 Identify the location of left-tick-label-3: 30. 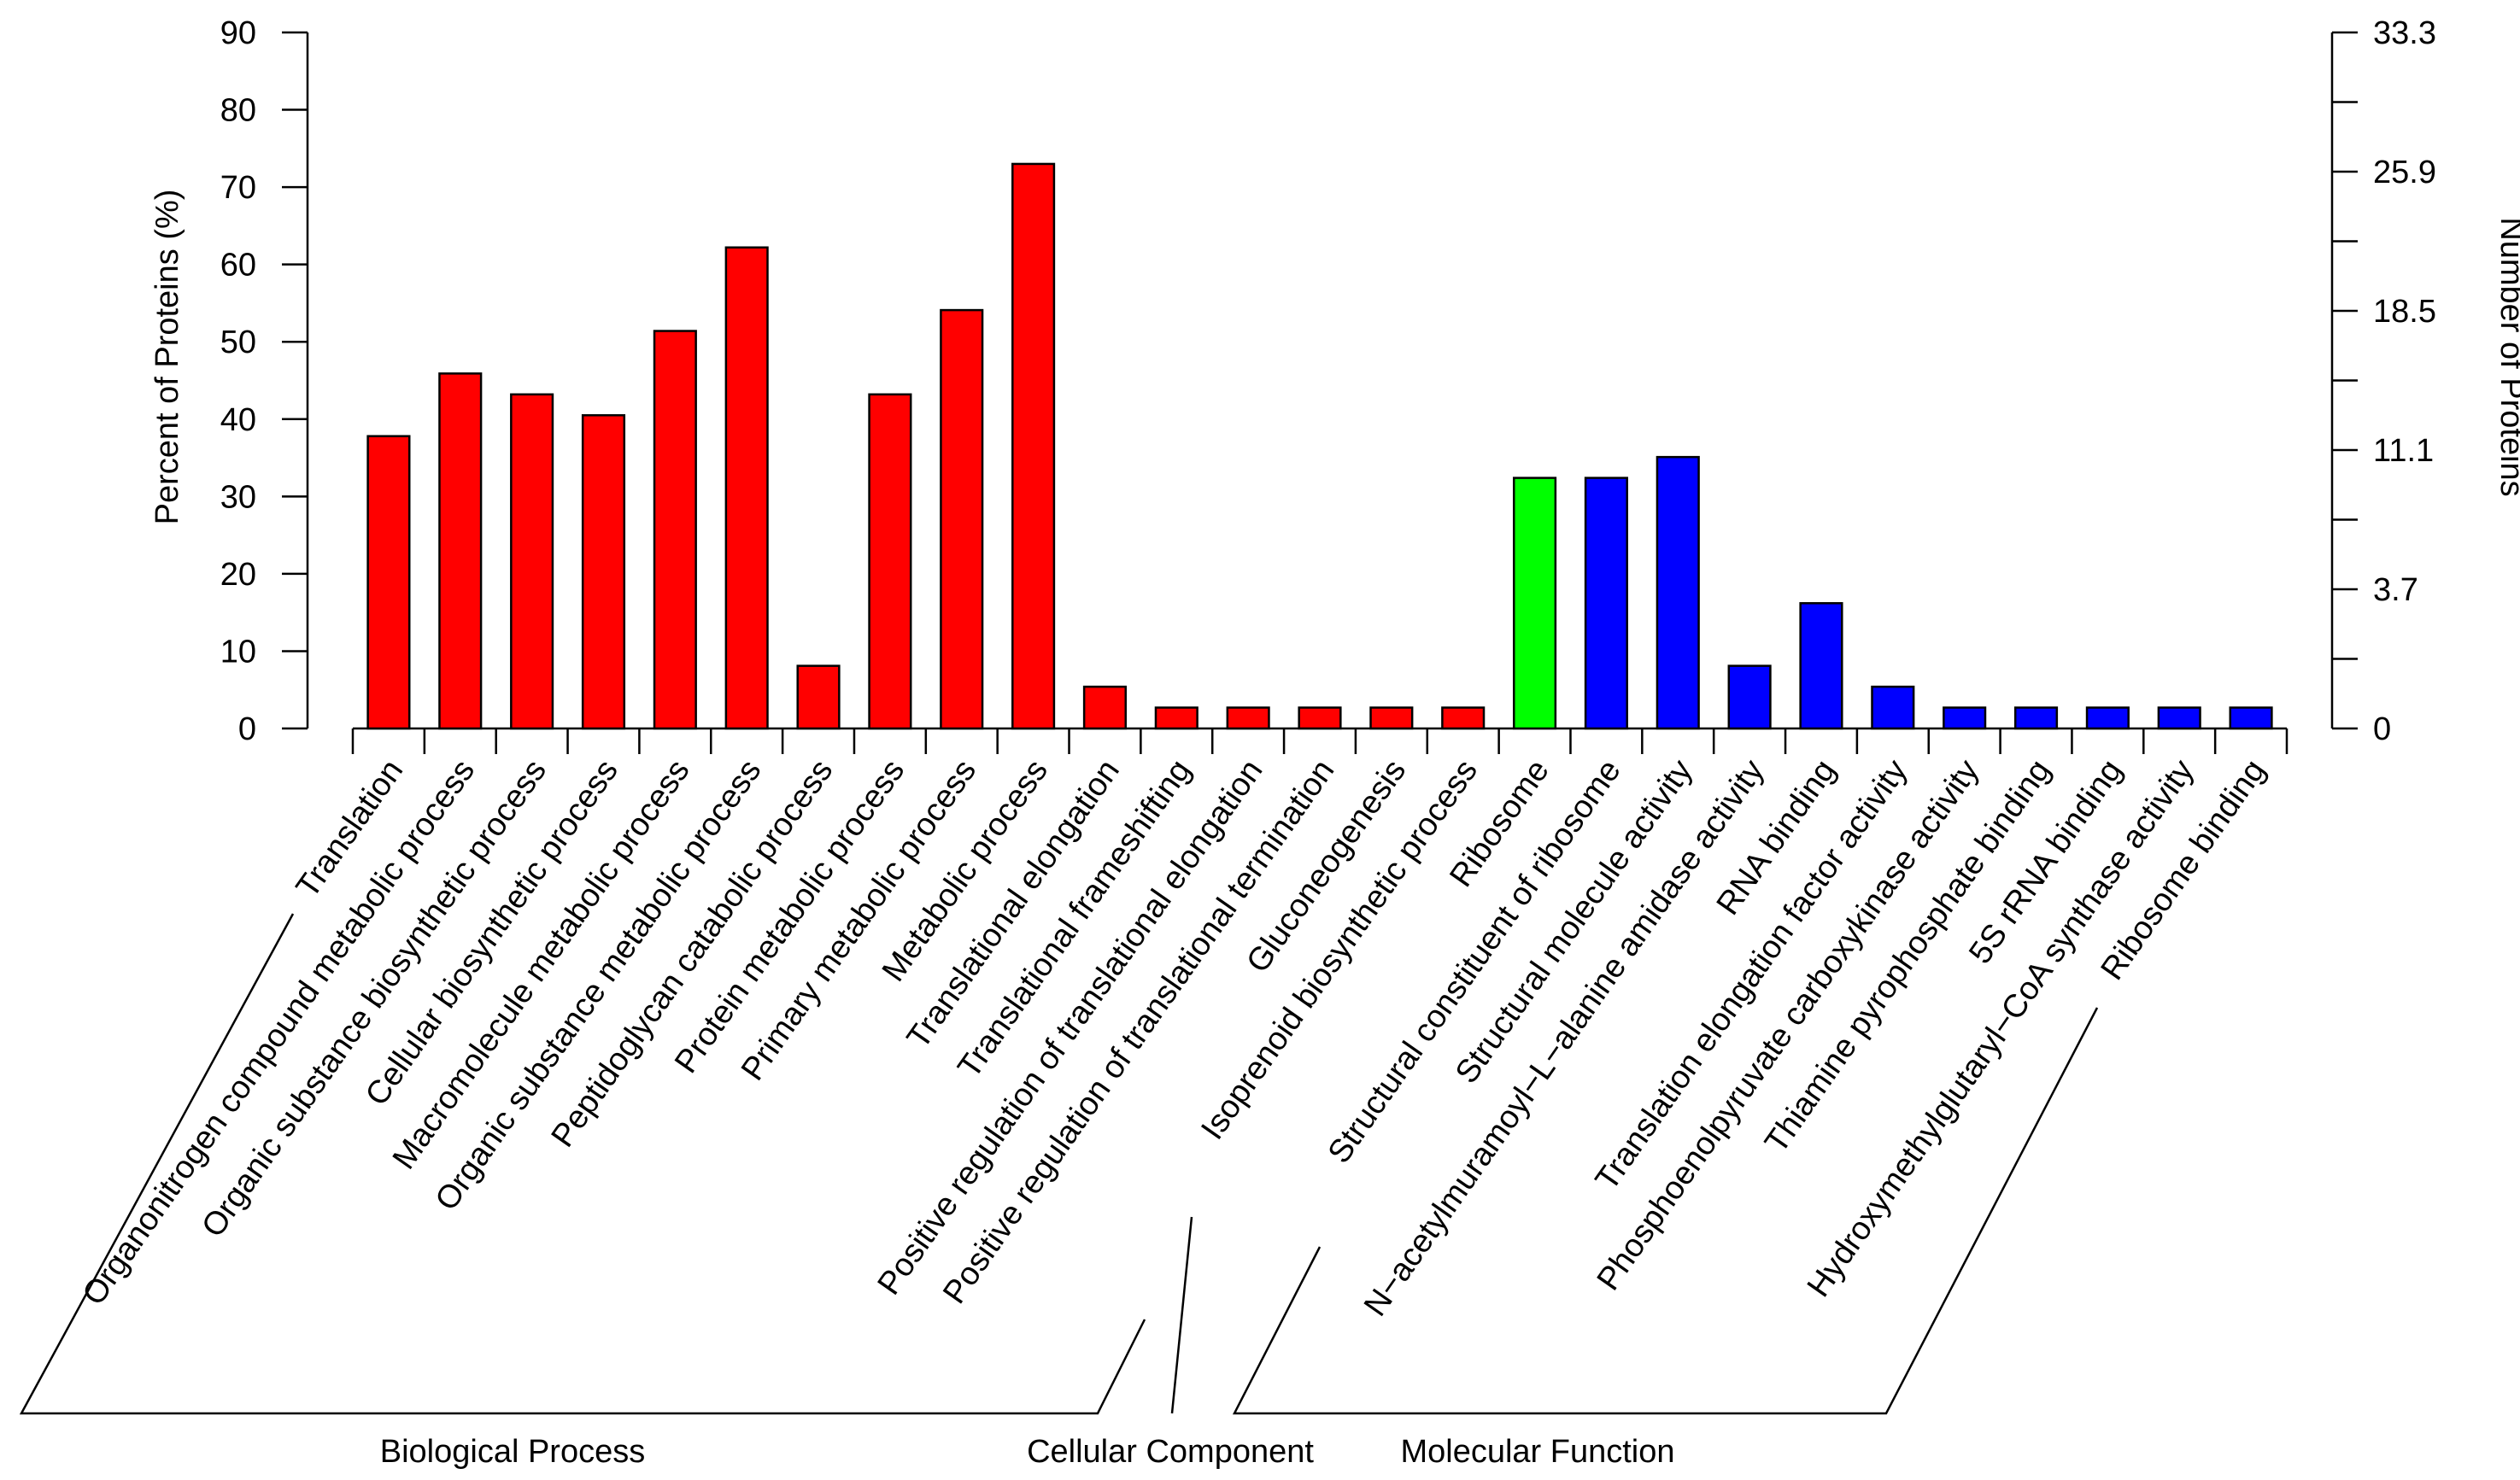
(238, 497).